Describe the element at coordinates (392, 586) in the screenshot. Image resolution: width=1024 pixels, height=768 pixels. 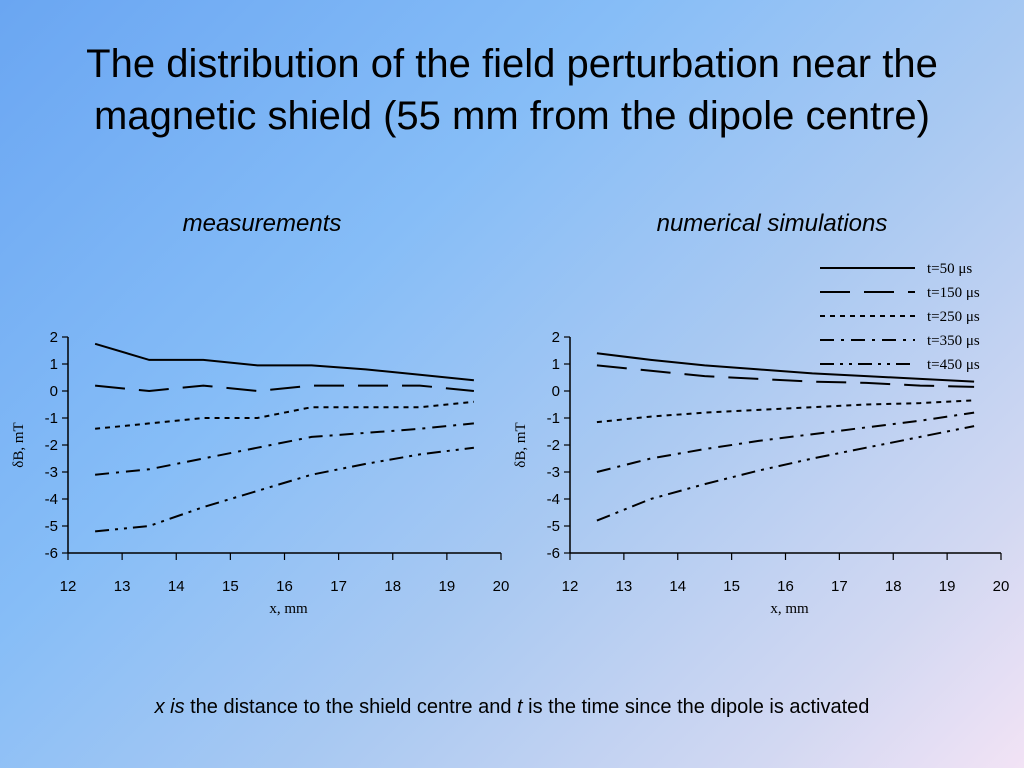
I see `left-x-tick-label: 18` at that location.